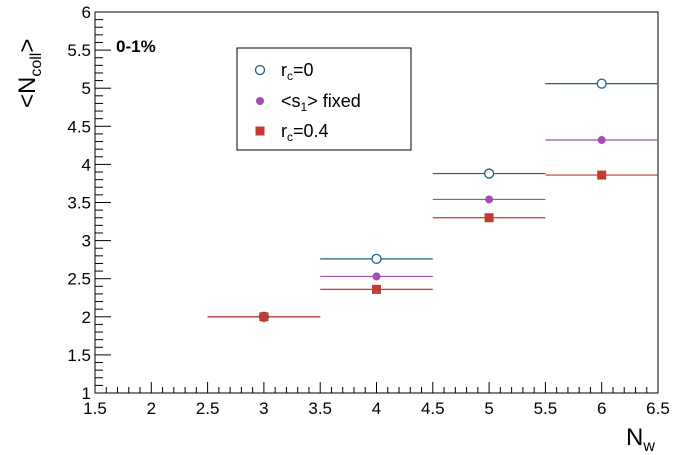  I want to click on y-tick-label: 5, so click(86, 88).